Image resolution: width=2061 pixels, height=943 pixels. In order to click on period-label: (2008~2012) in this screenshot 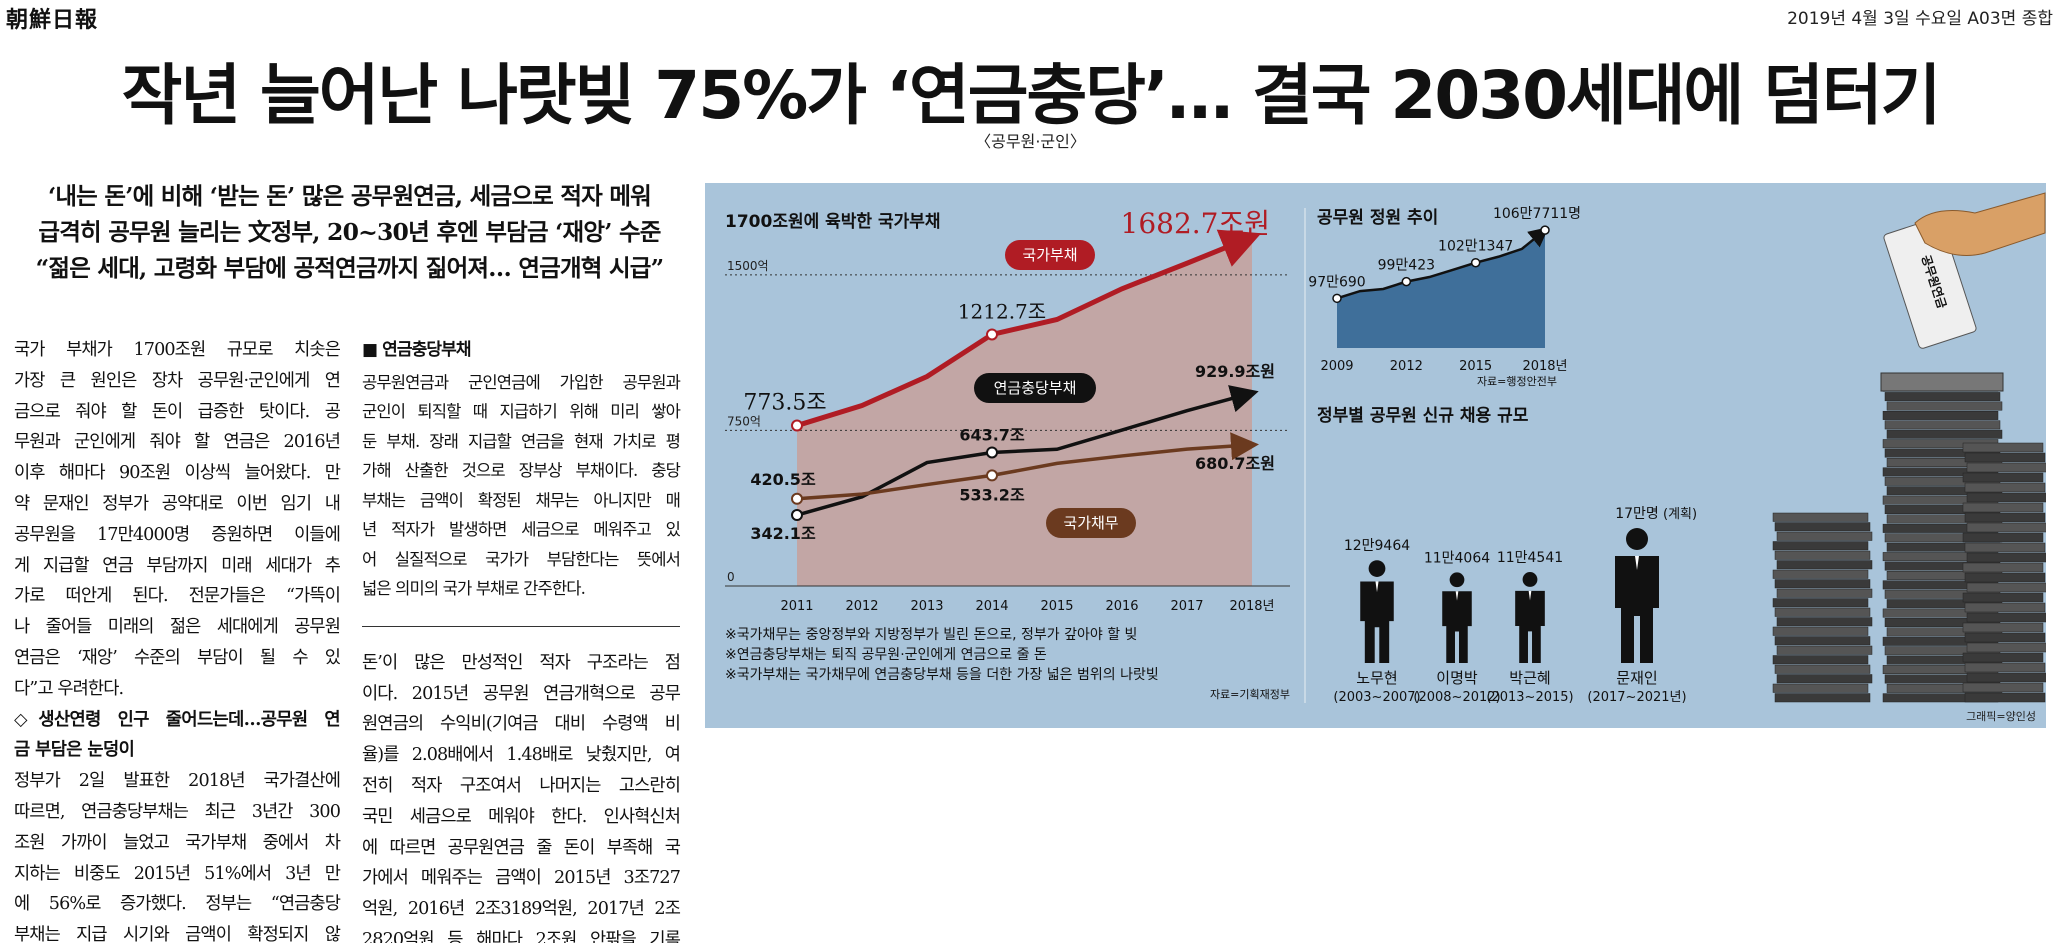, I will do `click(1456, 697)`.